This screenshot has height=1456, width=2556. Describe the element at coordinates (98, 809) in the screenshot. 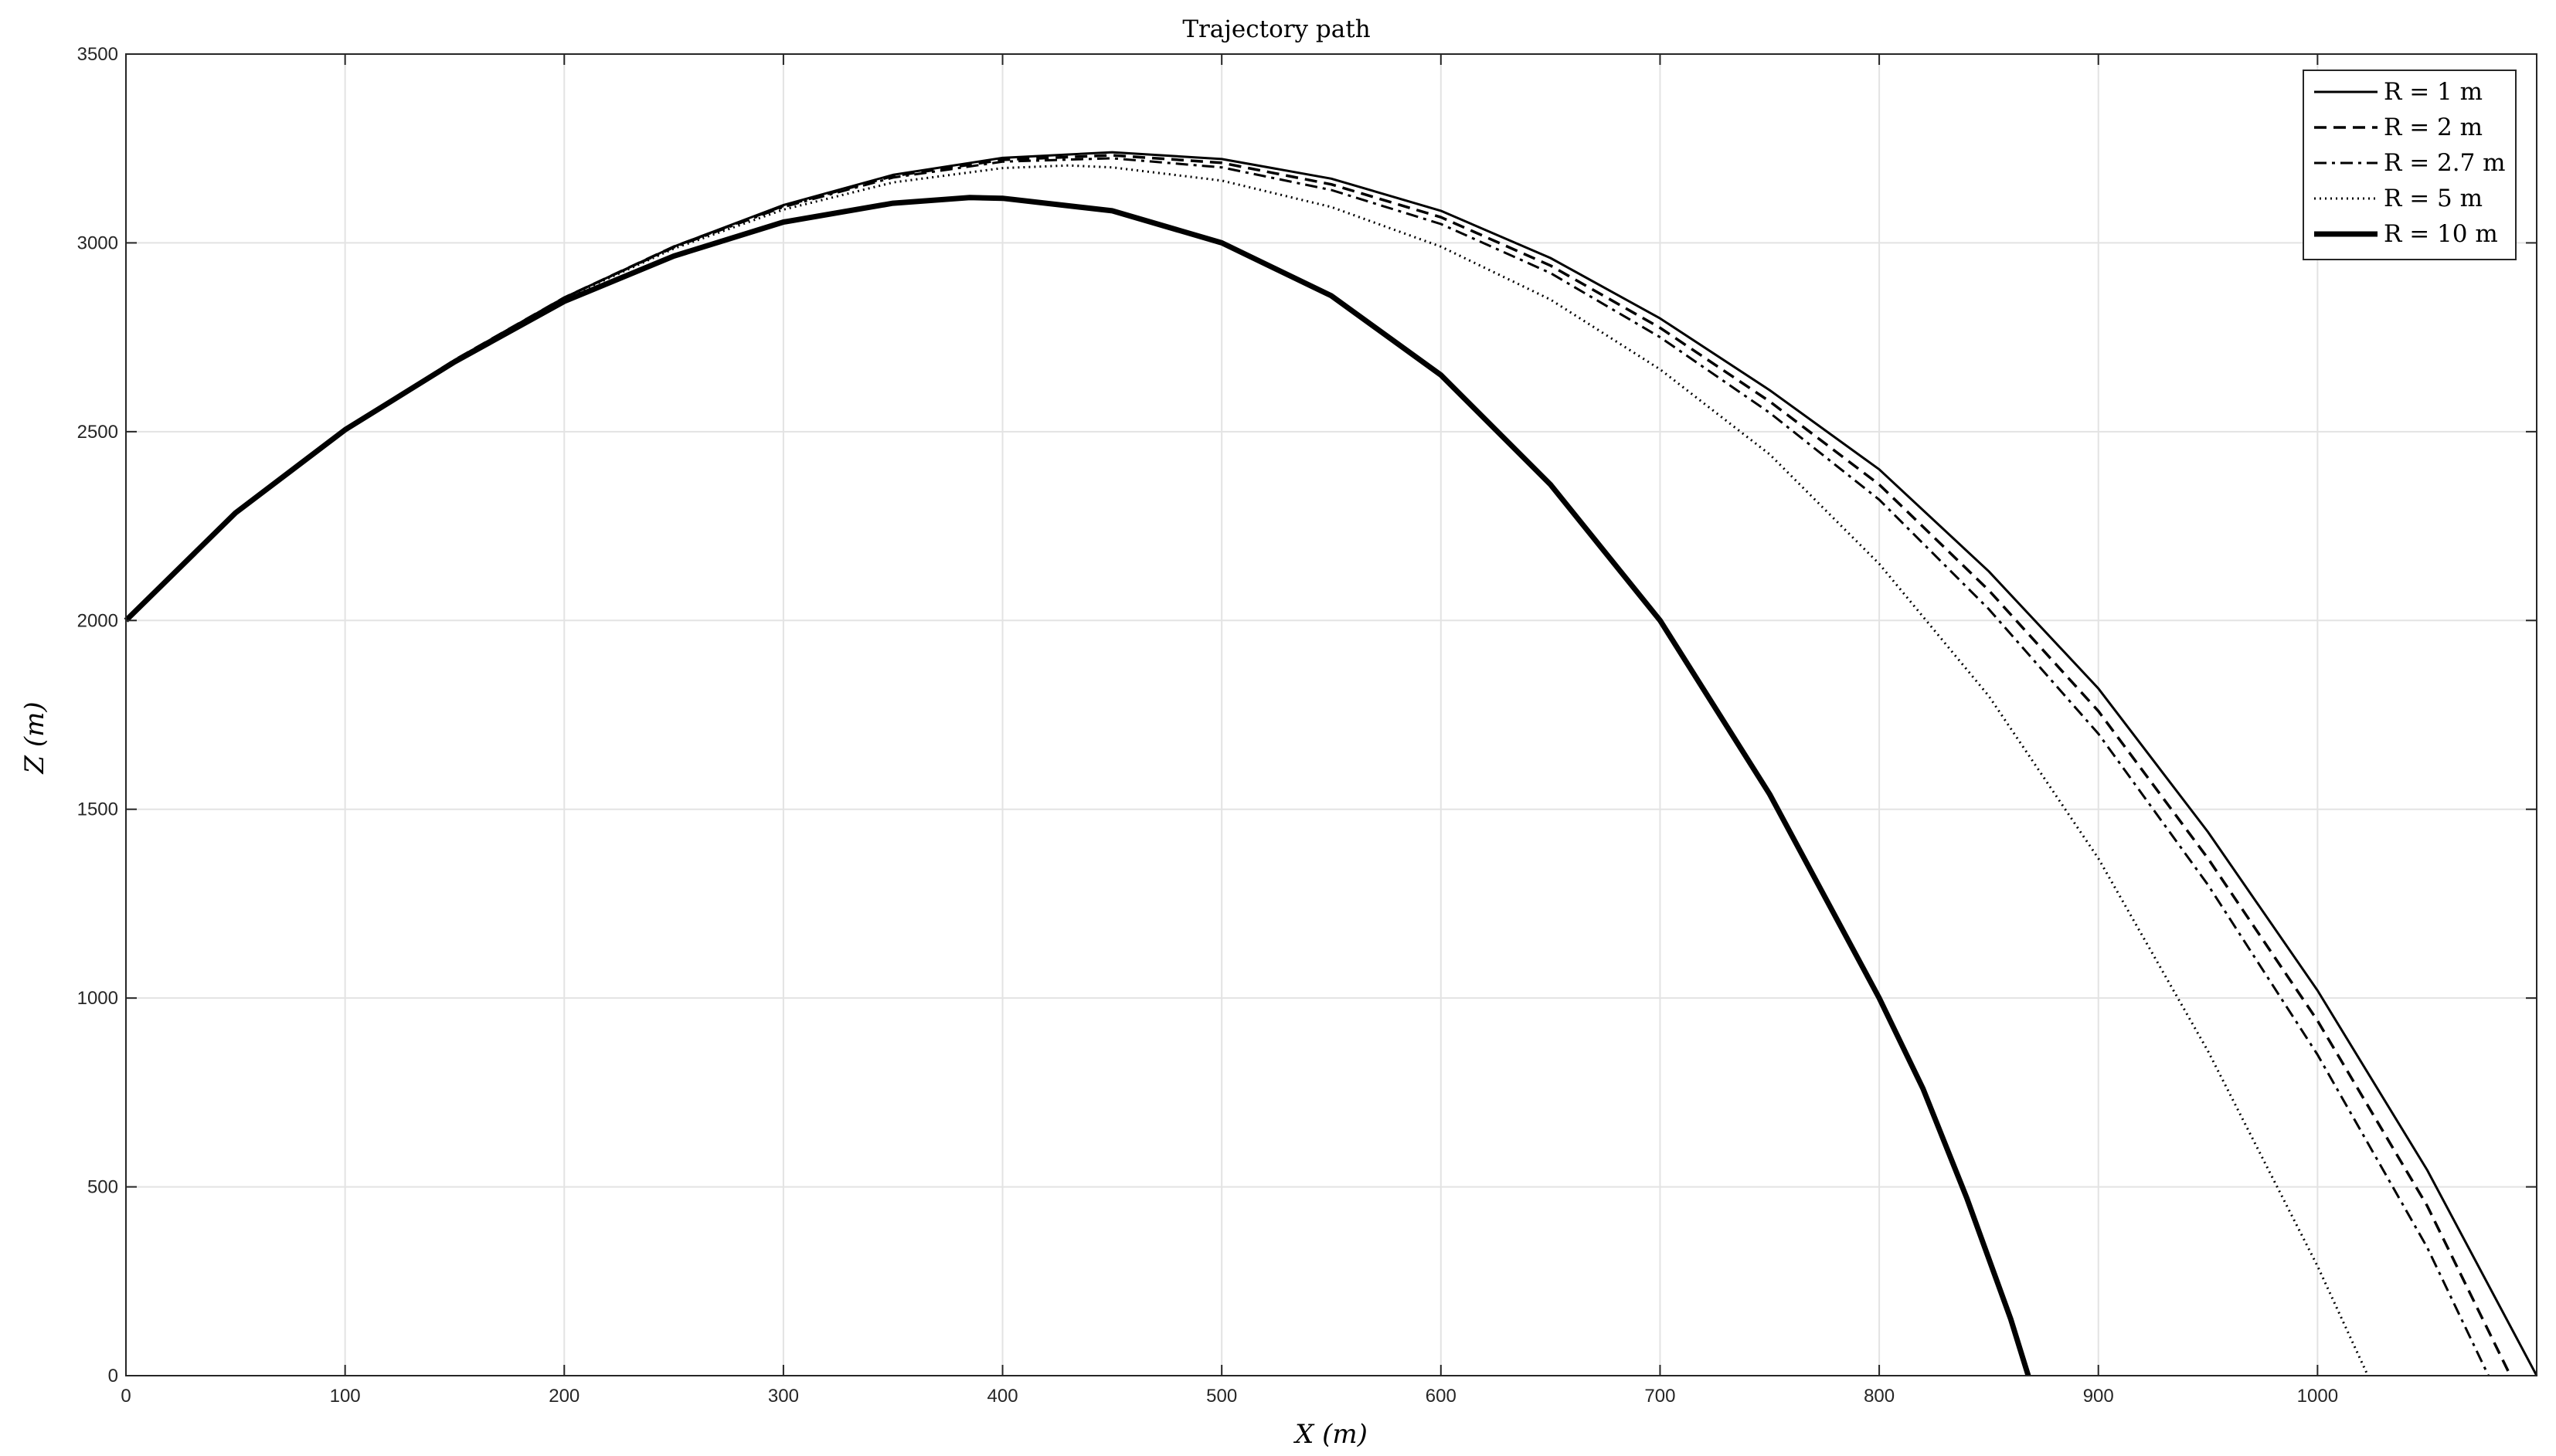

I see `y-tick-label: 1500` at that location.